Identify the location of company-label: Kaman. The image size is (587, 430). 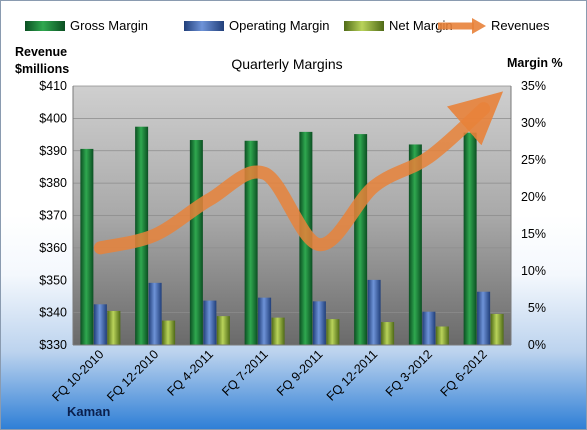
(88, 411).